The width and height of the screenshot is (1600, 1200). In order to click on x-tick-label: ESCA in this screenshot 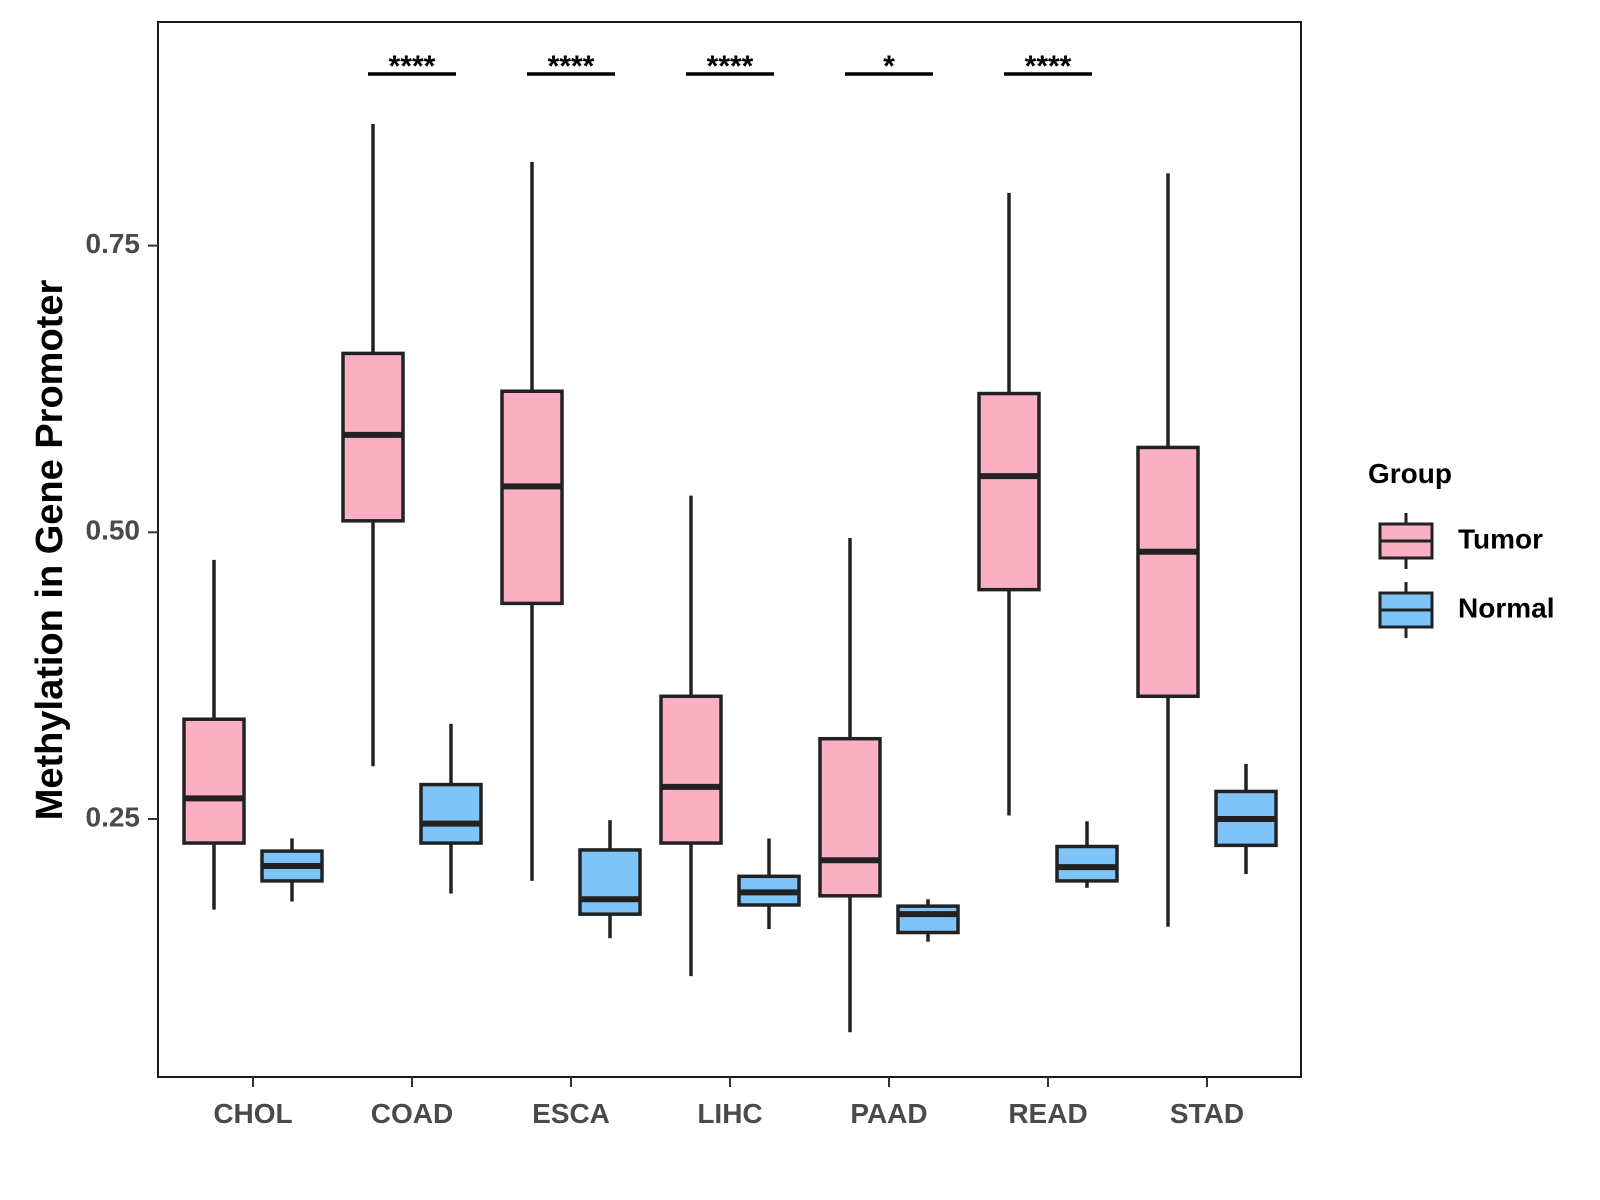, I will do `click(571, 1113)`.